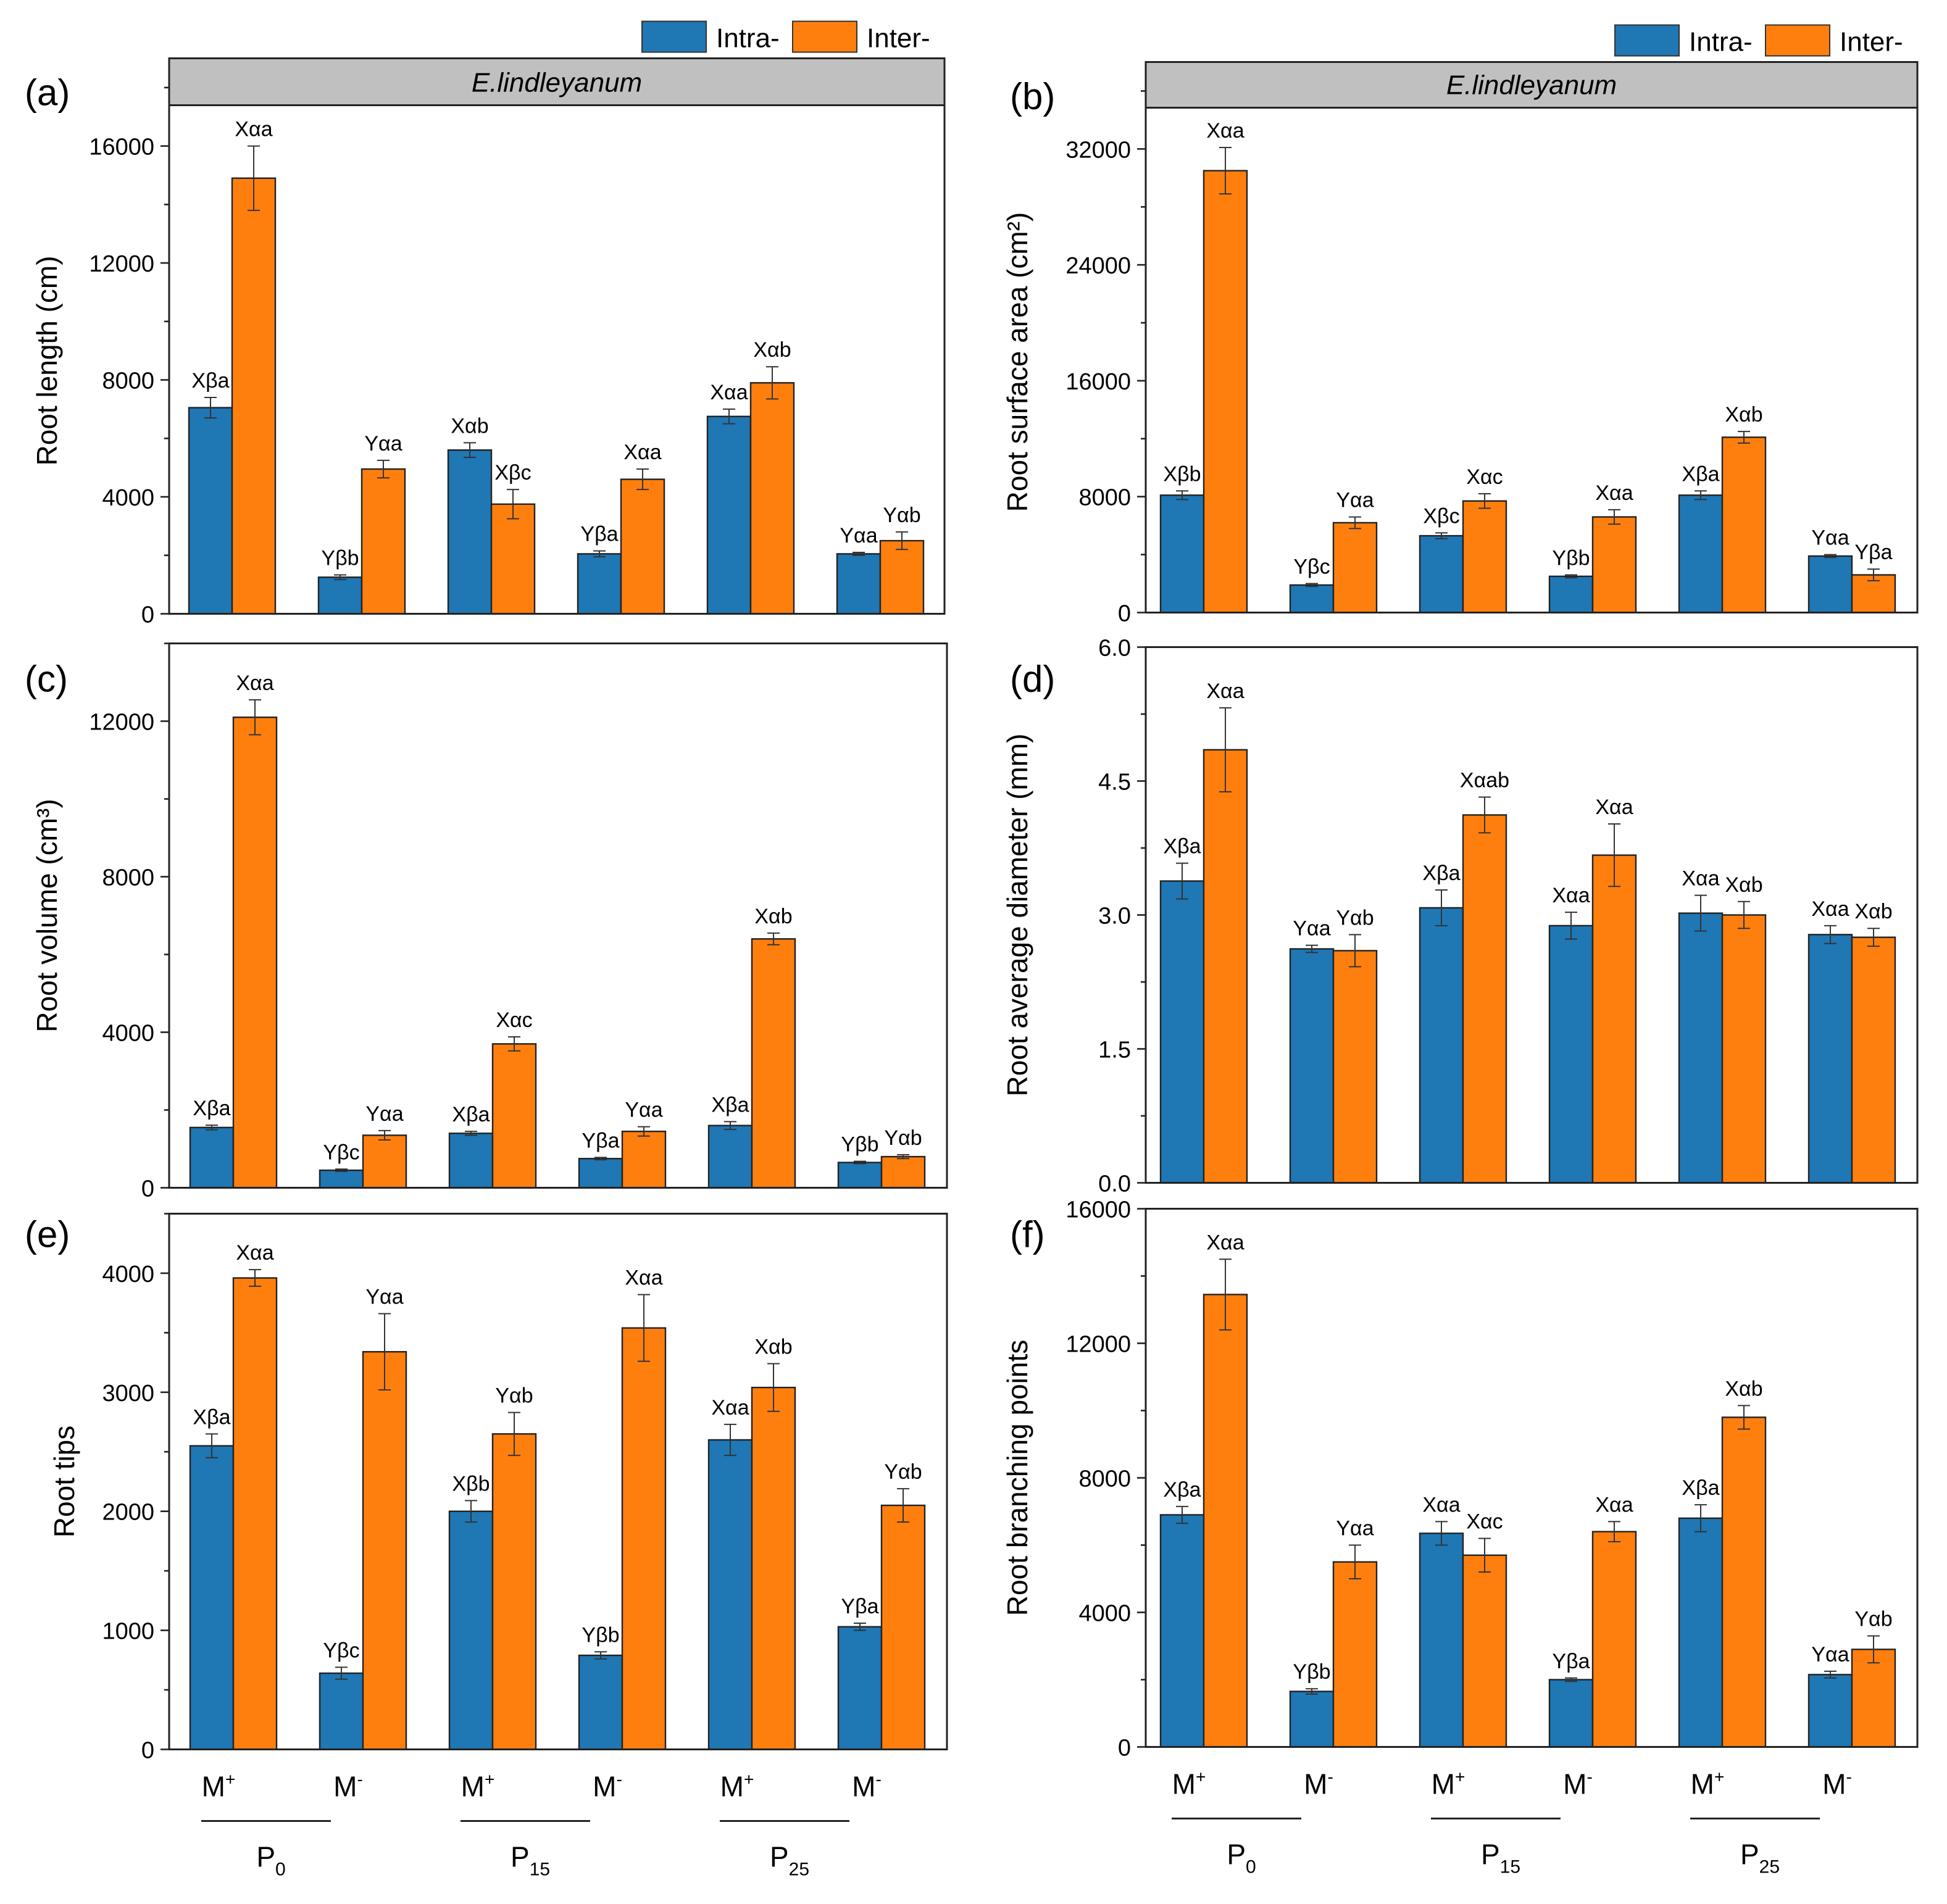 This screenshot has width=1947, height=1904. What do you see at coordinates (789, 1861) in the screenshot?
I see `group-label: P25` at bounding box center [789, 1861].